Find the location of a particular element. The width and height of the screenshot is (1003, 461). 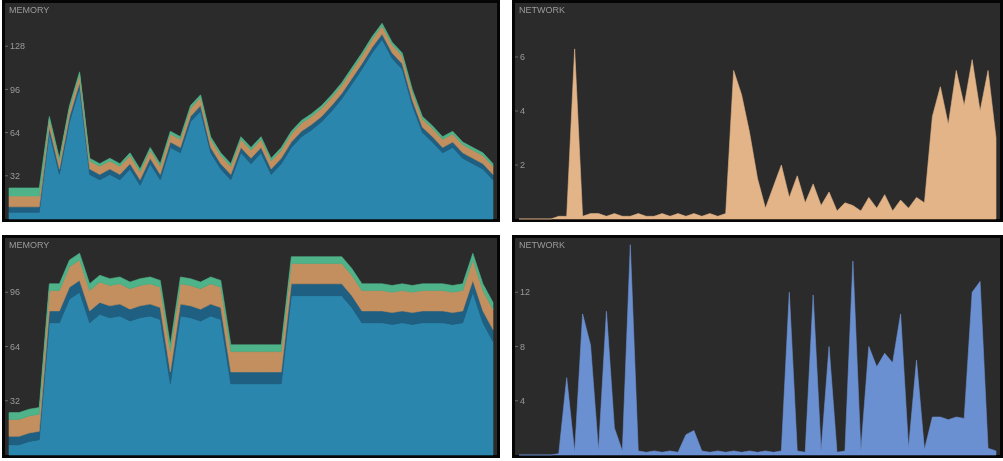

y-tick-label: 12 is located at coordinates (525, 292).